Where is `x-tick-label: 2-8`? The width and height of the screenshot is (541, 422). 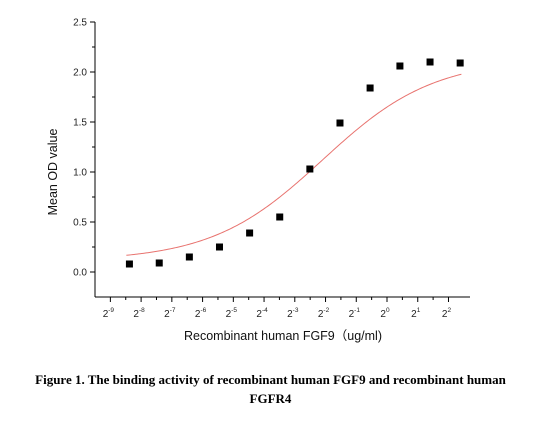 x-tick-label: 2-8 is located at coordinates (139, 313).